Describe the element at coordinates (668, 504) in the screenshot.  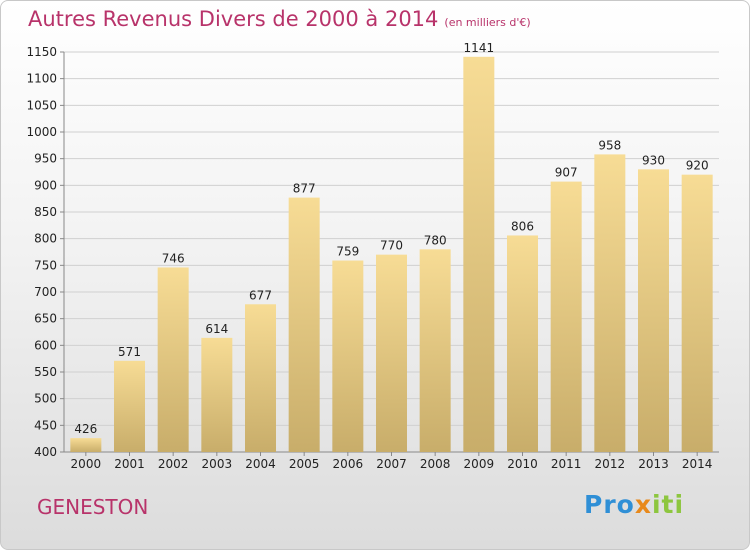
I see `logo-part-3: iti` at that location.